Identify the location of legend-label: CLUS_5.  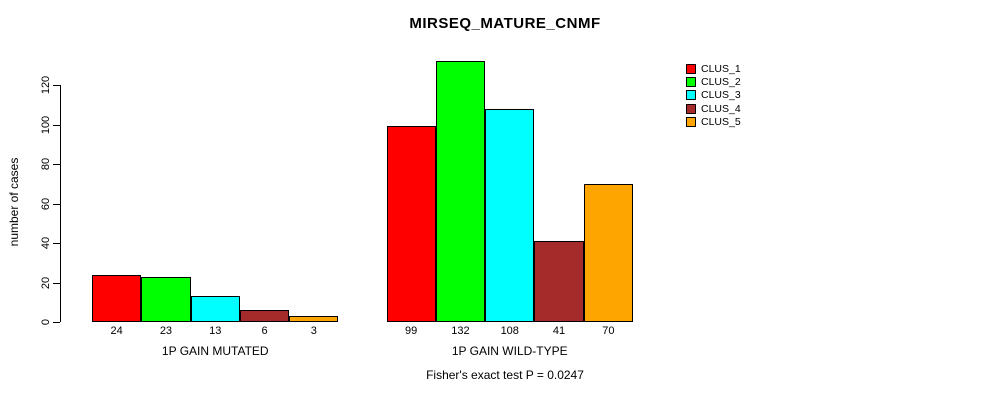
(721, 122).